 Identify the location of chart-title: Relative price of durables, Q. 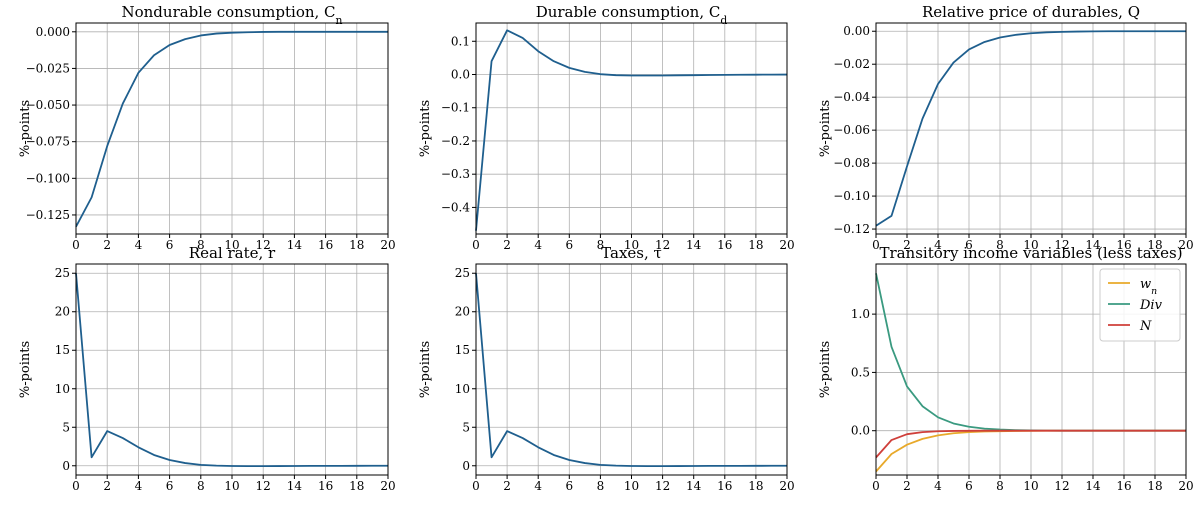
(1031, 12).